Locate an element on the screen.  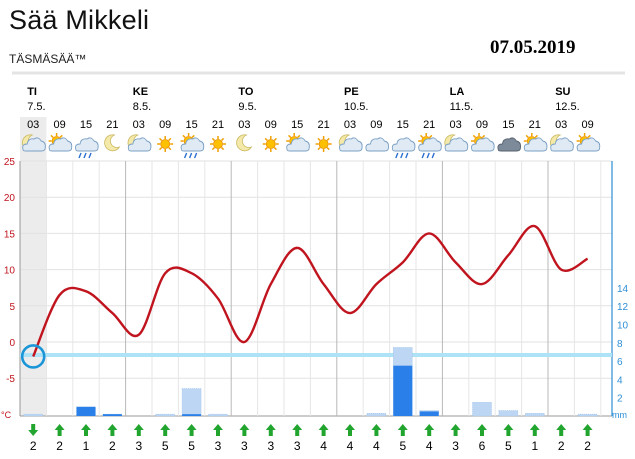
current-column-shade is located at coordinates (33, 266).